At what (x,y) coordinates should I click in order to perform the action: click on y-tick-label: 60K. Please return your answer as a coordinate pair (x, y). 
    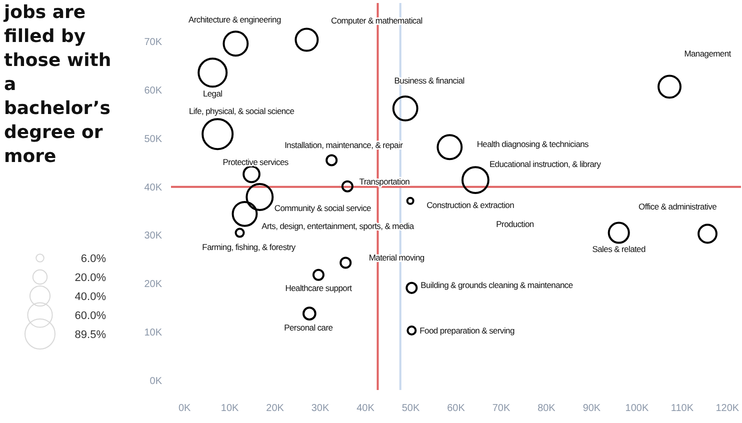
    Looking at the image, I should click on (153, 91).